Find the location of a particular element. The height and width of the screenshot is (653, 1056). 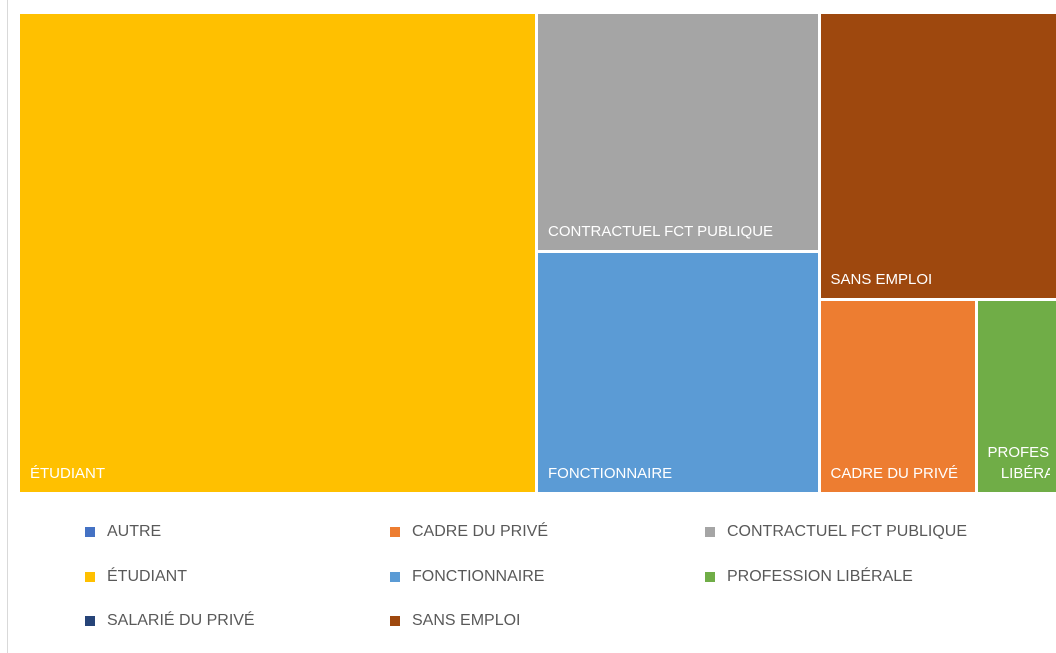

legend-item: AUTRE is located at coordinates (123, 532).